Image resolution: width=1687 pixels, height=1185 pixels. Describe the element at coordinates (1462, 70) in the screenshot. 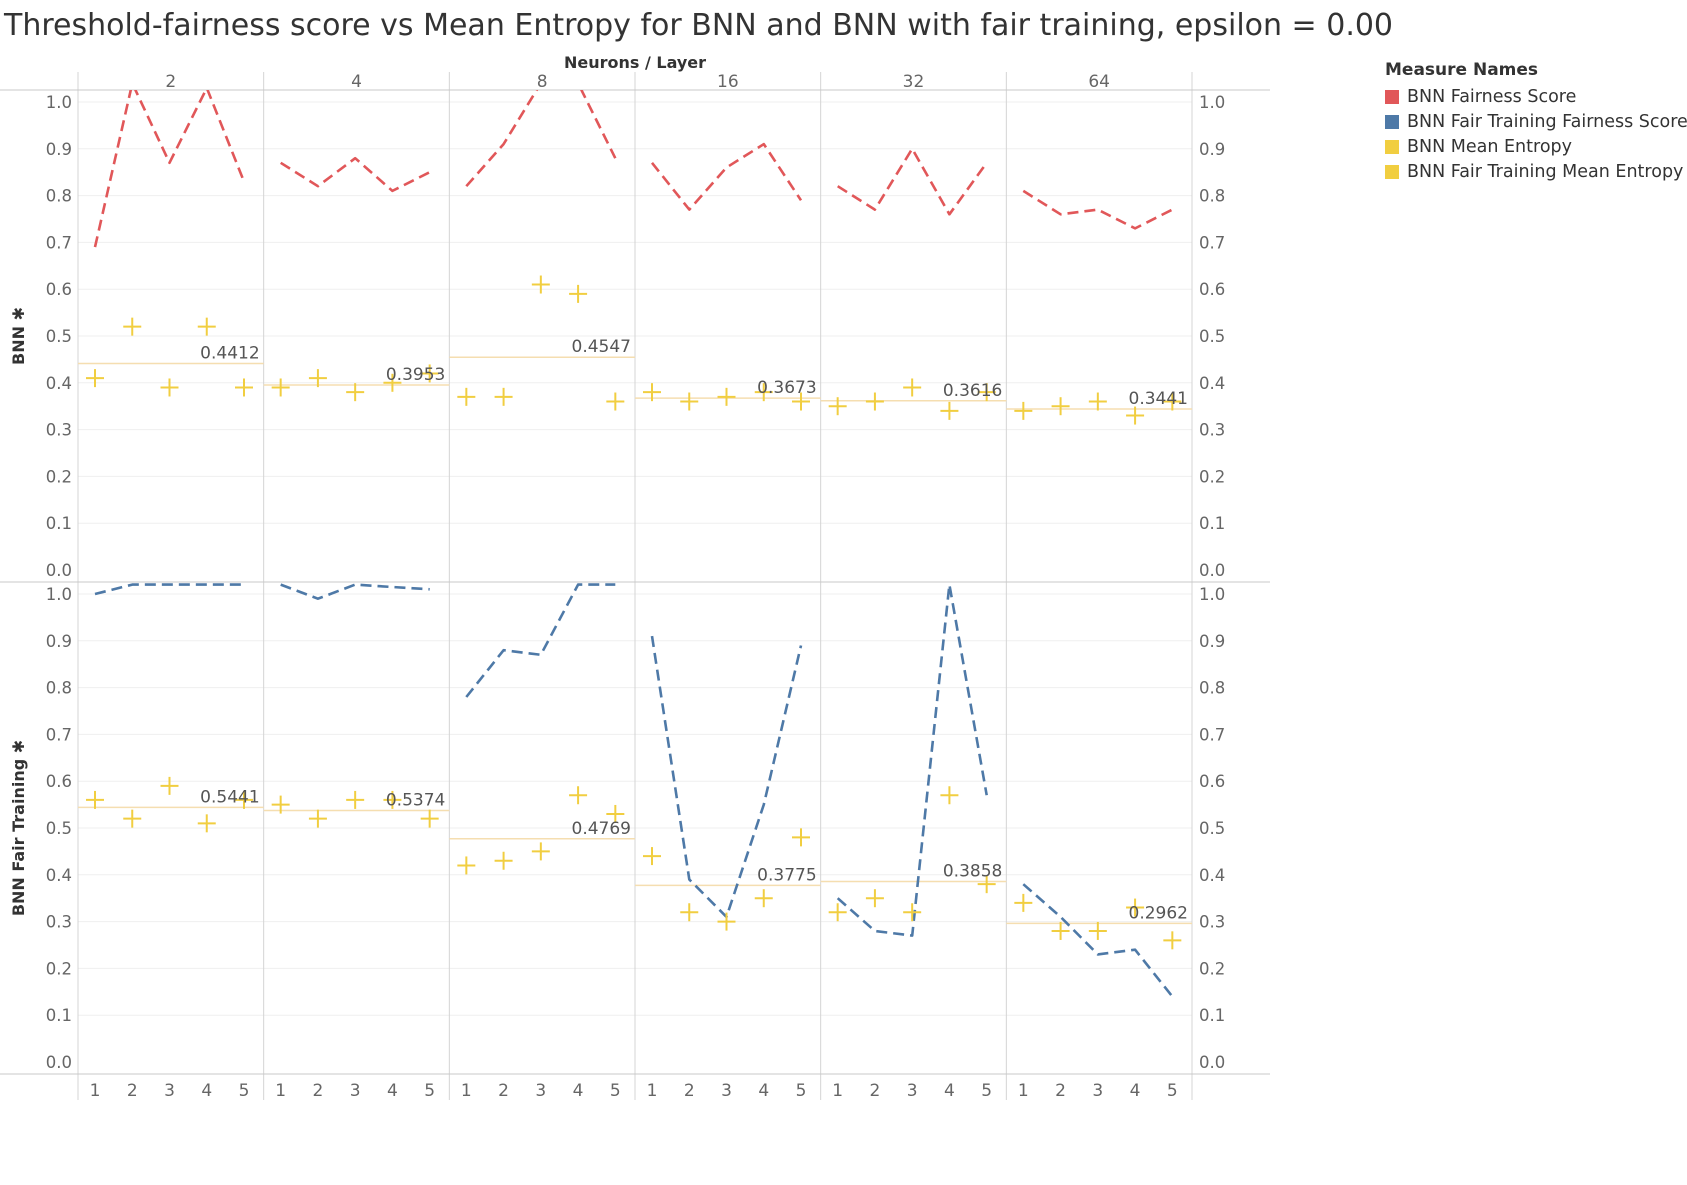

I see `legend-title: Measure Names` at that location.